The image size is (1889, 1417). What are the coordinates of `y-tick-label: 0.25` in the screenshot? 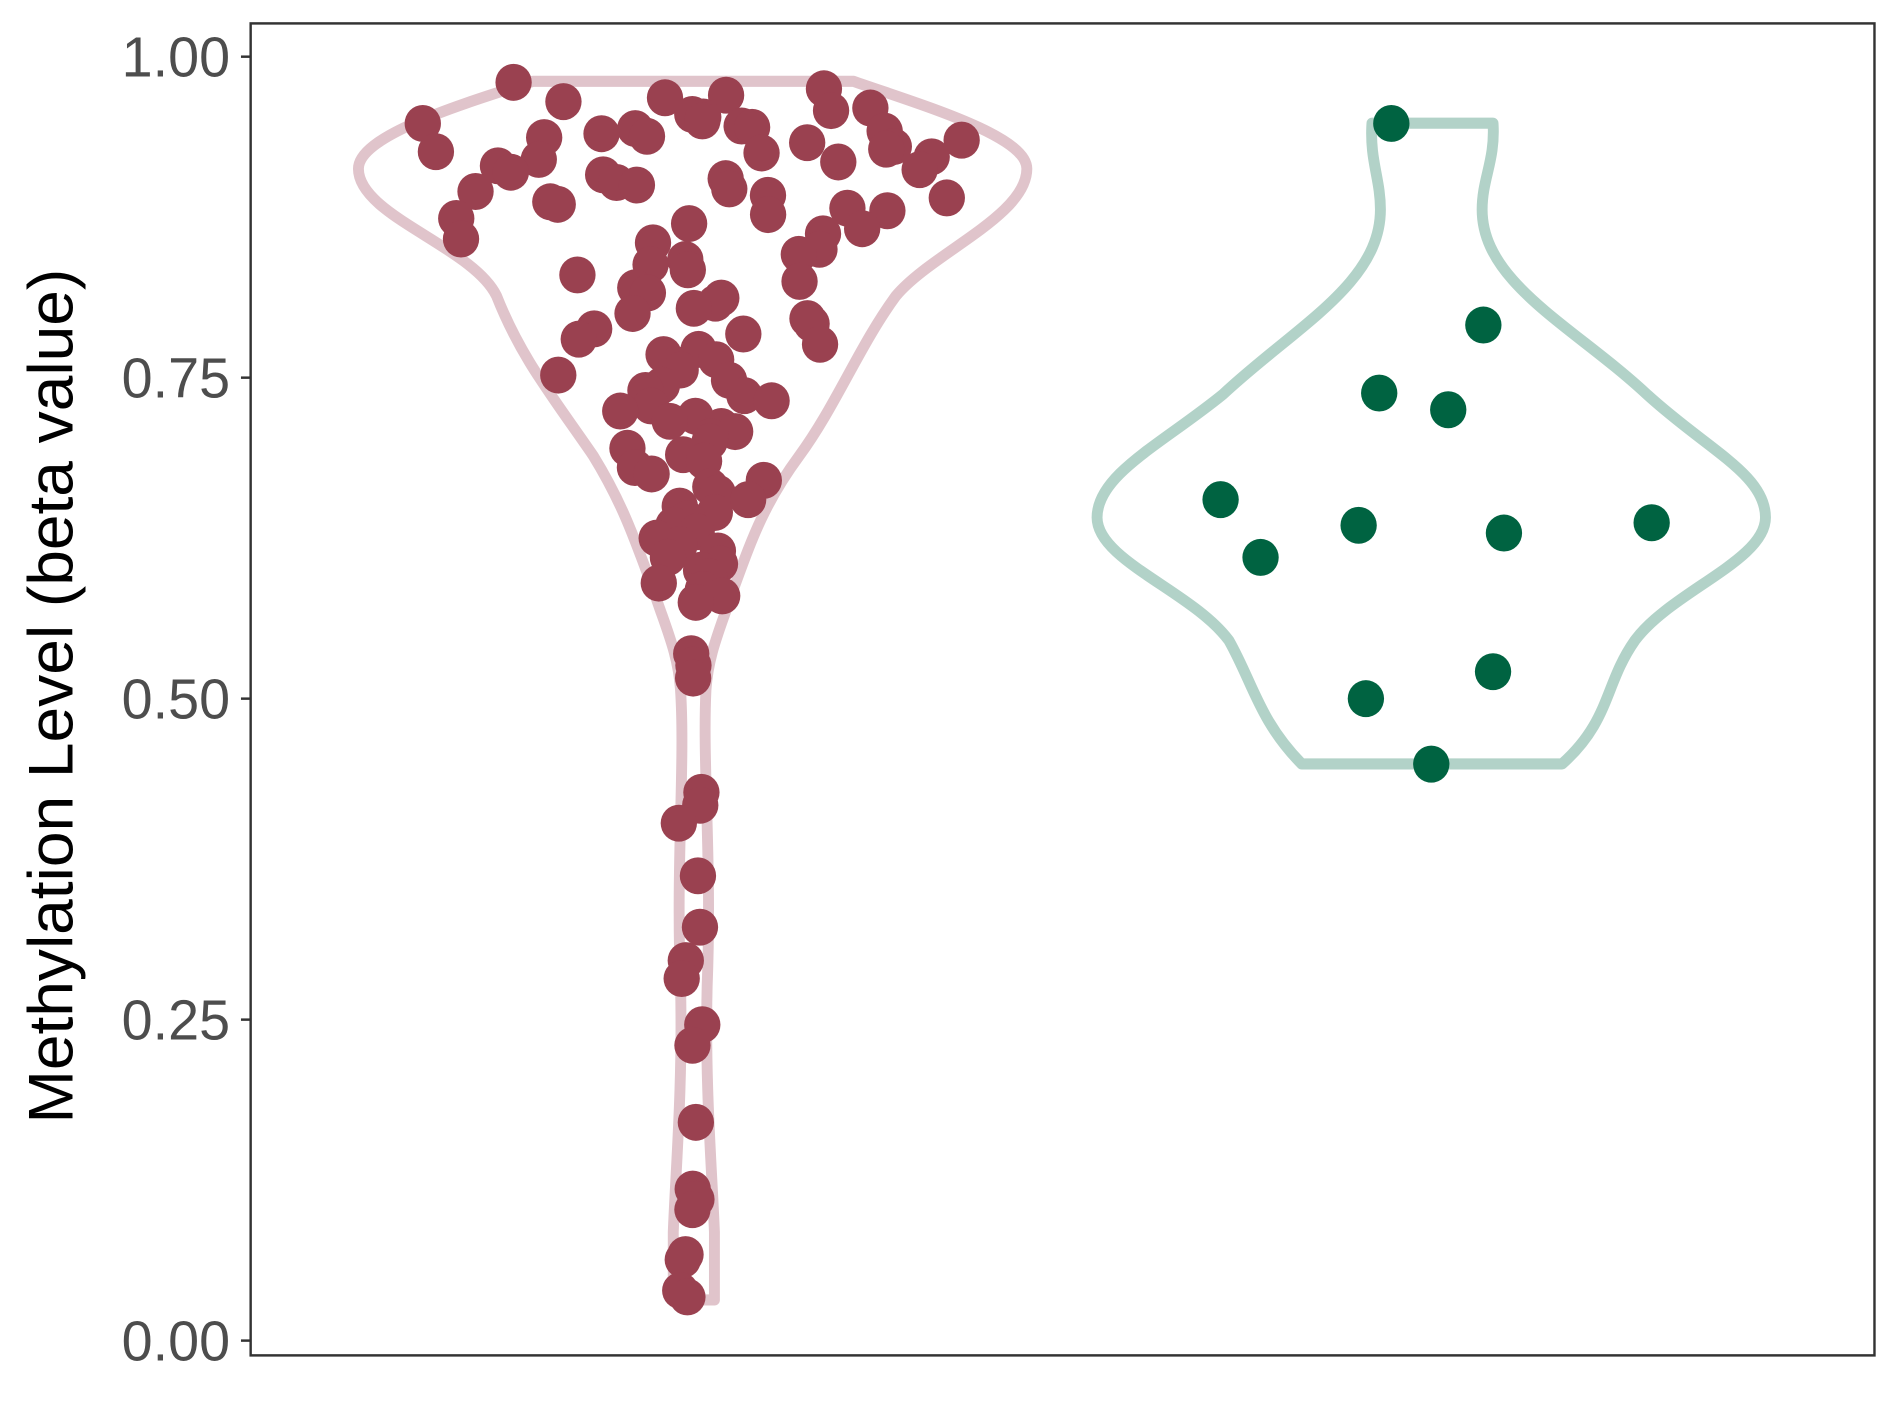 It's located at (176, 1020).